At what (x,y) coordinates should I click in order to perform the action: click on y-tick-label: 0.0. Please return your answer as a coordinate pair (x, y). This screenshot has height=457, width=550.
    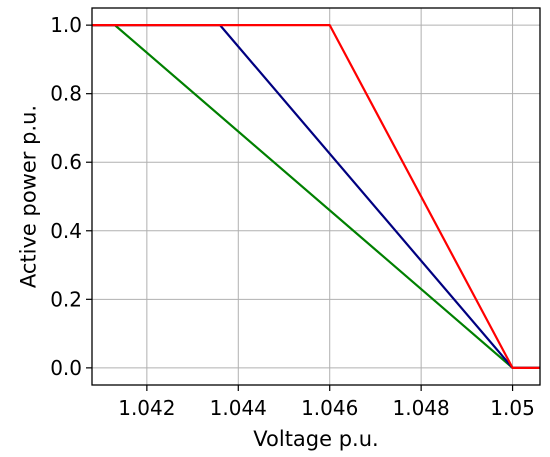
    Looking at the image, I should click on (66, 368).